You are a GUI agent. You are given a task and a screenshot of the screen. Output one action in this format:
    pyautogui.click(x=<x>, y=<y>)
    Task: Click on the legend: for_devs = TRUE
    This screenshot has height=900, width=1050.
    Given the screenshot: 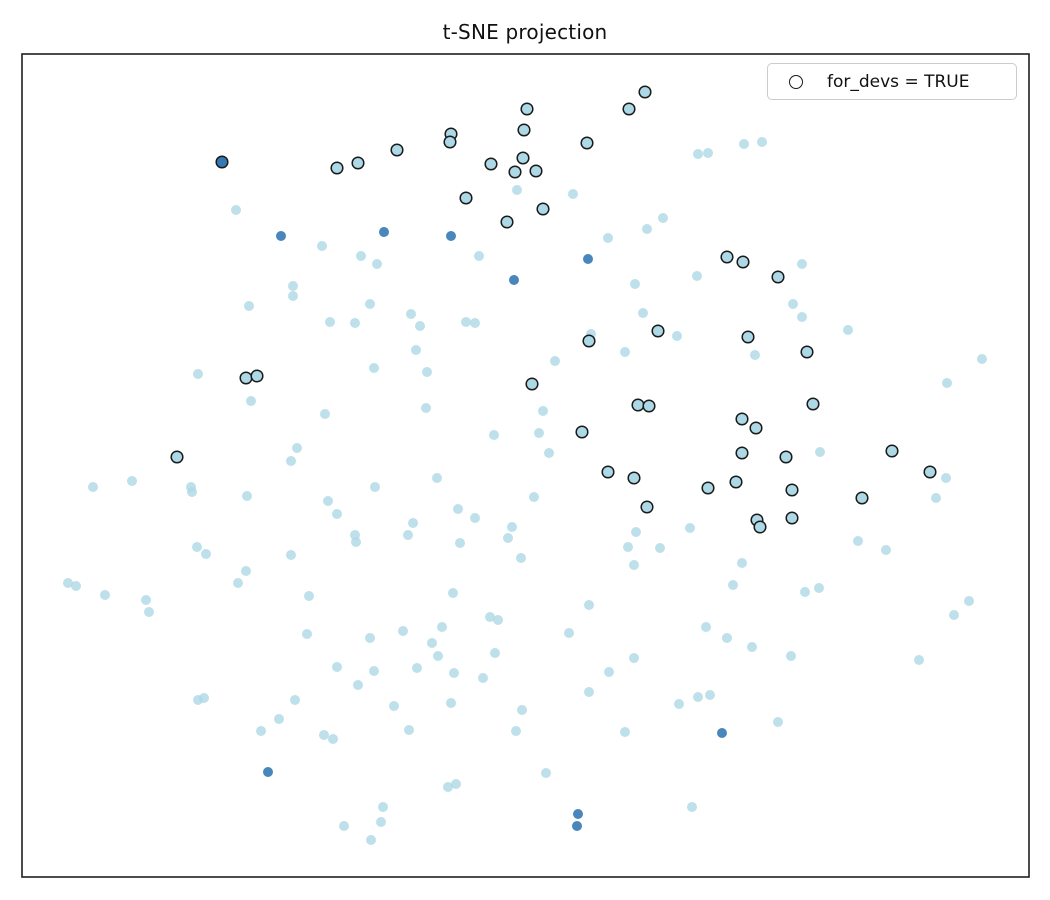 What is the action you would take?
    pyautogui.click(x=892, y=81)
    